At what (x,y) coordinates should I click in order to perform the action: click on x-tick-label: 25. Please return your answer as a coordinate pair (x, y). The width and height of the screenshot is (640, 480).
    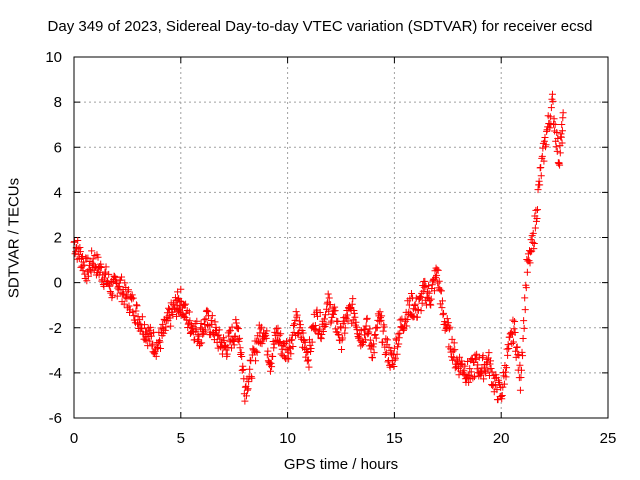
    Looking at the image, I should click on (608, 438).